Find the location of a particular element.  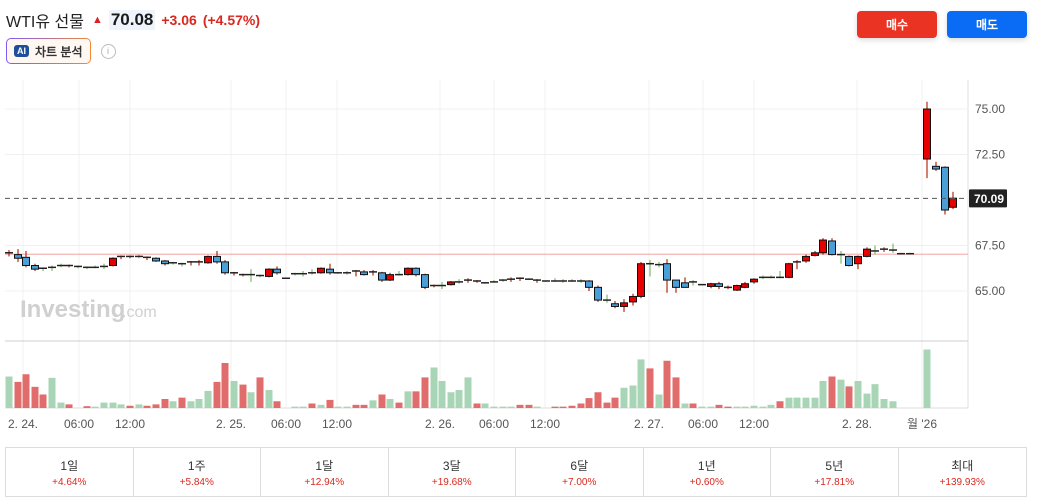

performance-cell-7: 최대 +139.93% is located at coordinates (963, 472).